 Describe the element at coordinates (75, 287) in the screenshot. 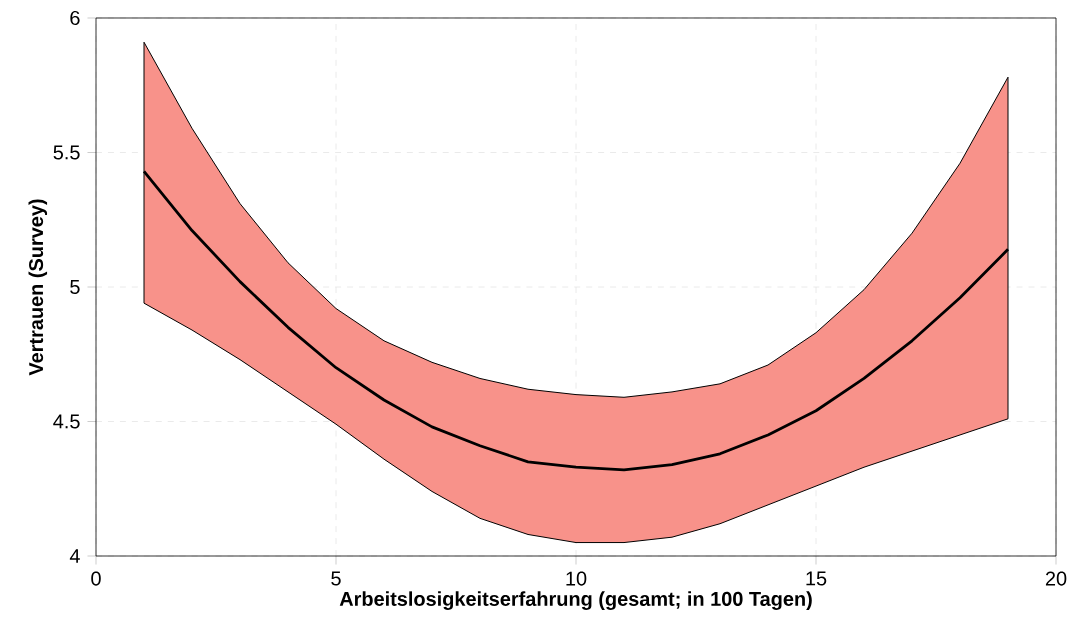

I see `y-tick-label: 5` at that location.